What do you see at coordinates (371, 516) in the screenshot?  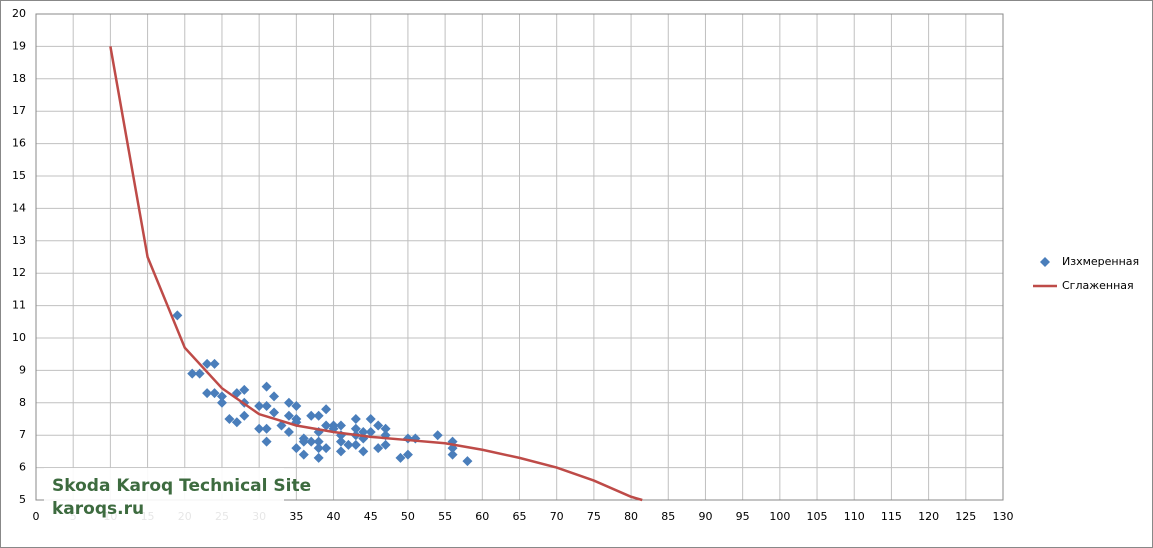 I see `x-tick-label: 45` at bounding box center [371, 516].